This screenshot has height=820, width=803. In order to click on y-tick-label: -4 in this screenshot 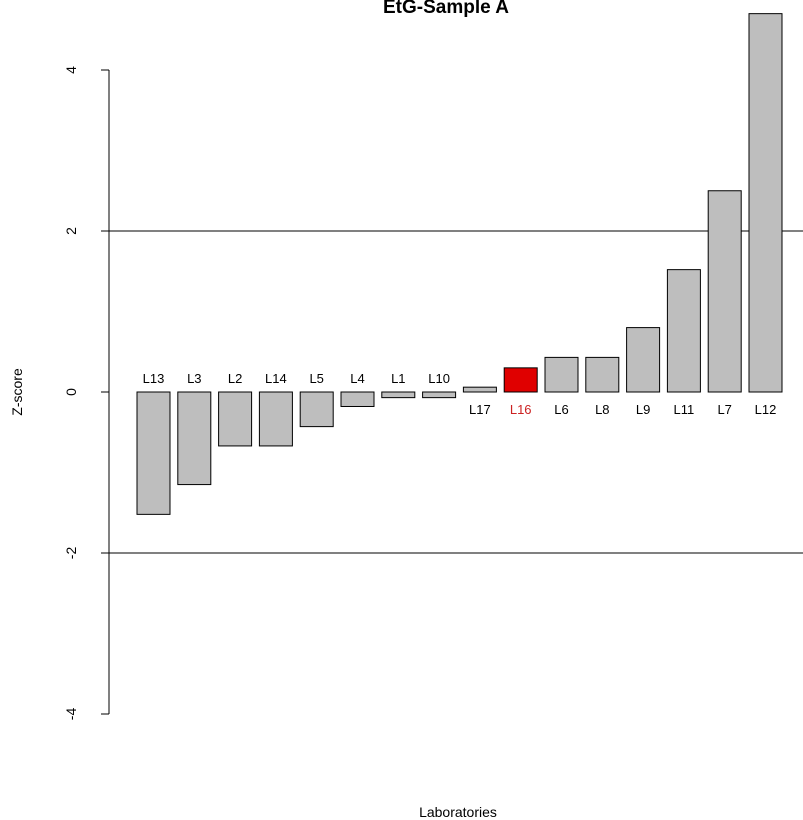, I will do `click(71, 714)`.